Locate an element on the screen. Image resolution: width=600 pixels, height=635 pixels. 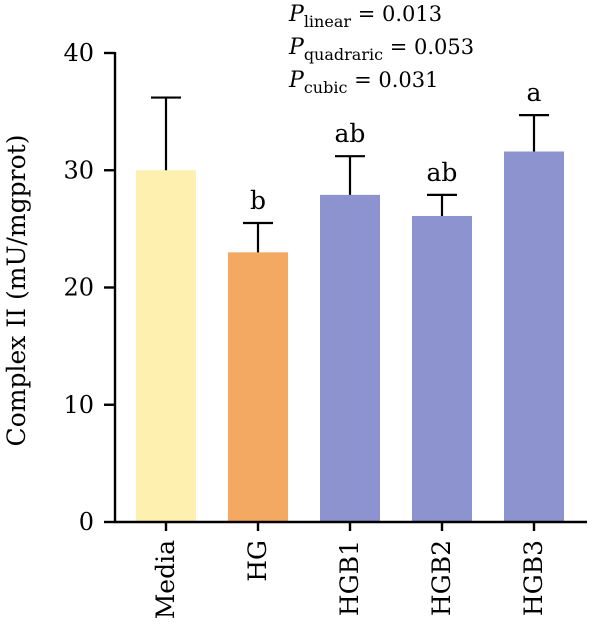
y-tick-label-0: 0 is located at coordinates (86, 522).